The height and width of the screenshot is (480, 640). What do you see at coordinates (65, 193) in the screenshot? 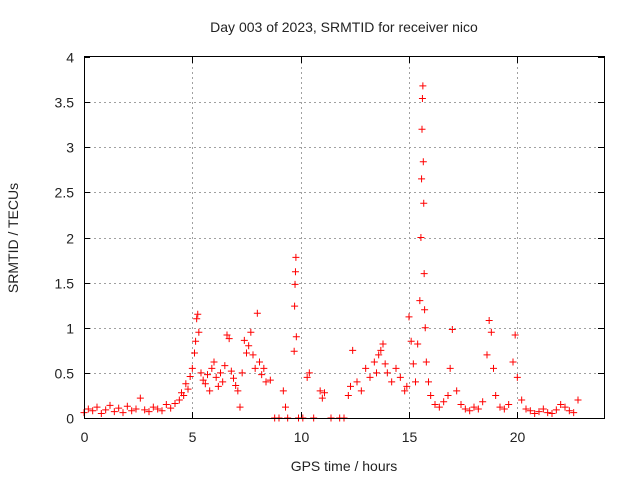
I see `y-tick-label: 2.5` at bounding box center [65, 193].